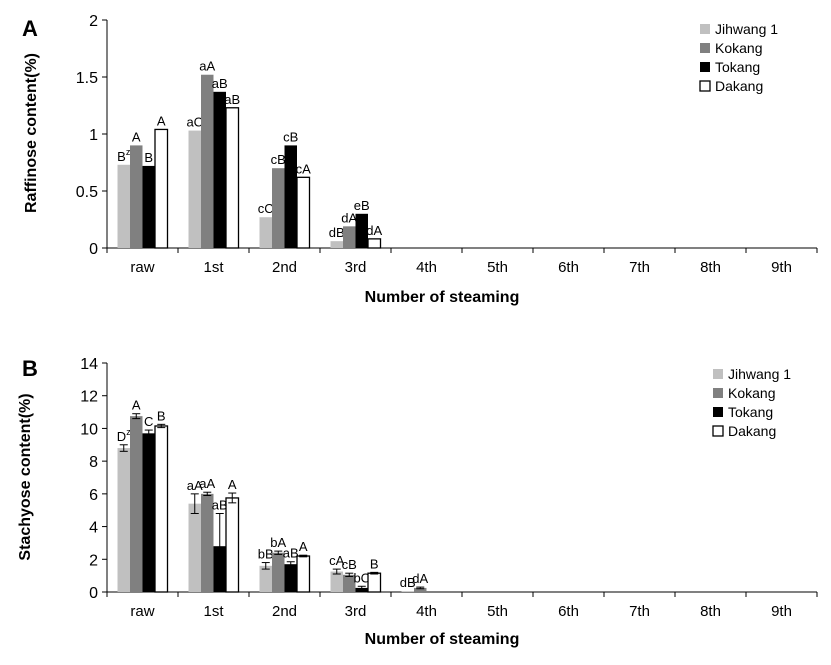 The width and height of the screenshot is (831, 665). What do you see at coordinates (362, 205) in the screenshot?
I see `data-label: eB` at bounding box center [362, 205].